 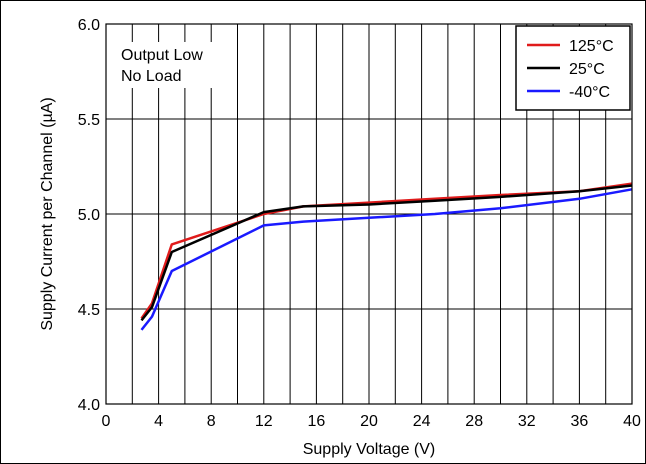 What do you see at coordinates (589, 92) in the screenshot?
I see `legend-label: -40°C` at bounding box center [589, 92].